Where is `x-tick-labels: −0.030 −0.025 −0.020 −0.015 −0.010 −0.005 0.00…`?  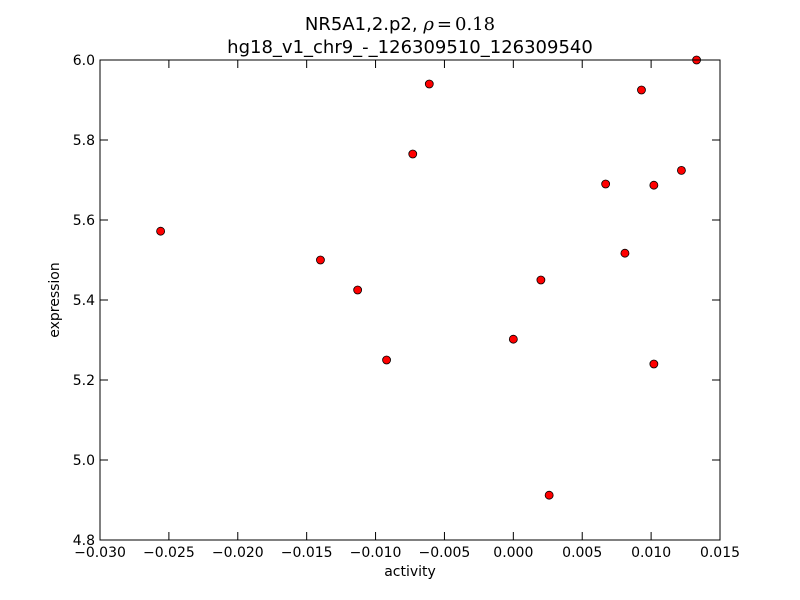 x-tick-labels: −0.030 −0.025 −0.020 −0.015 −0.010 −0.005 0.00… is located at coordinates (407, 553).